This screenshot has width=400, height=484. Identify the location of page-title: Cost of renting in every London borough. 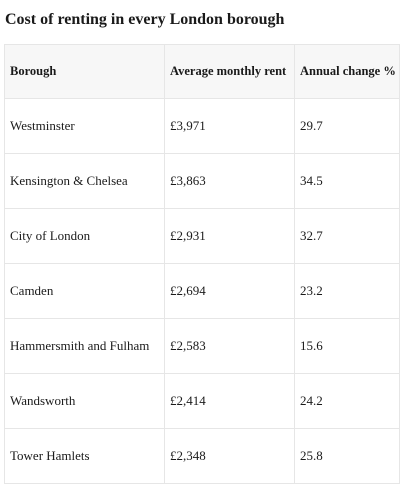
(145, 19).